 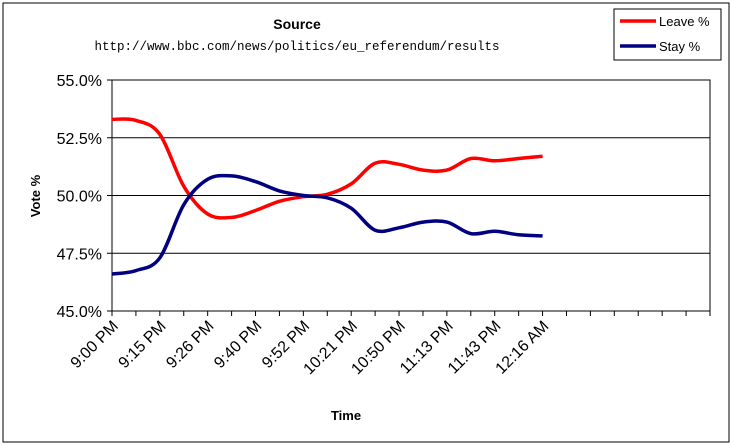 I want to click on legend: Leave % Stay %, so click(x=667, y=34).